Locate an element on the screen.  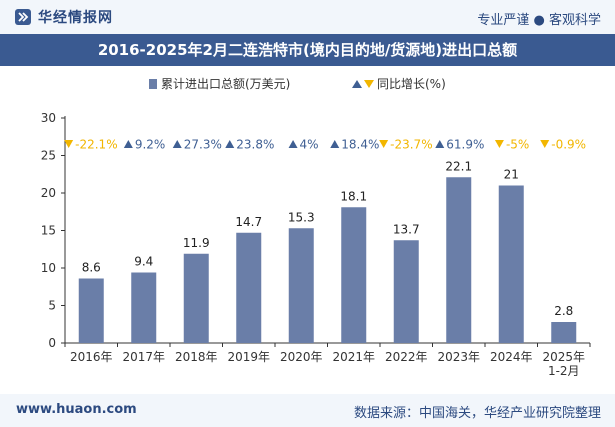
x-tick-label: 2017年 is located at coordinates (143, 357).